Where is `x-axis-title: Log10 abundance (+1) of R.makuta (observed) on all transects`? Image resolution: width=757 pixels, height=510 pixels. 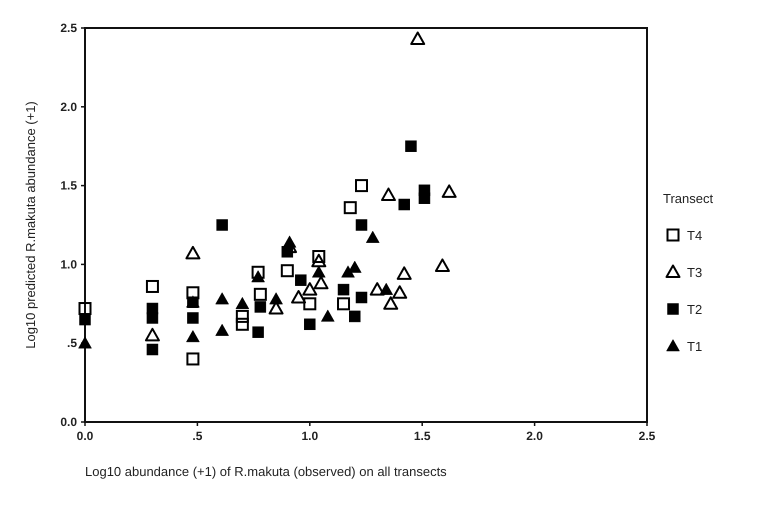 x-axis-title: Log10 abundance (+1) of R.makuta (observed) on all transects is located at coordinates (266, 471).